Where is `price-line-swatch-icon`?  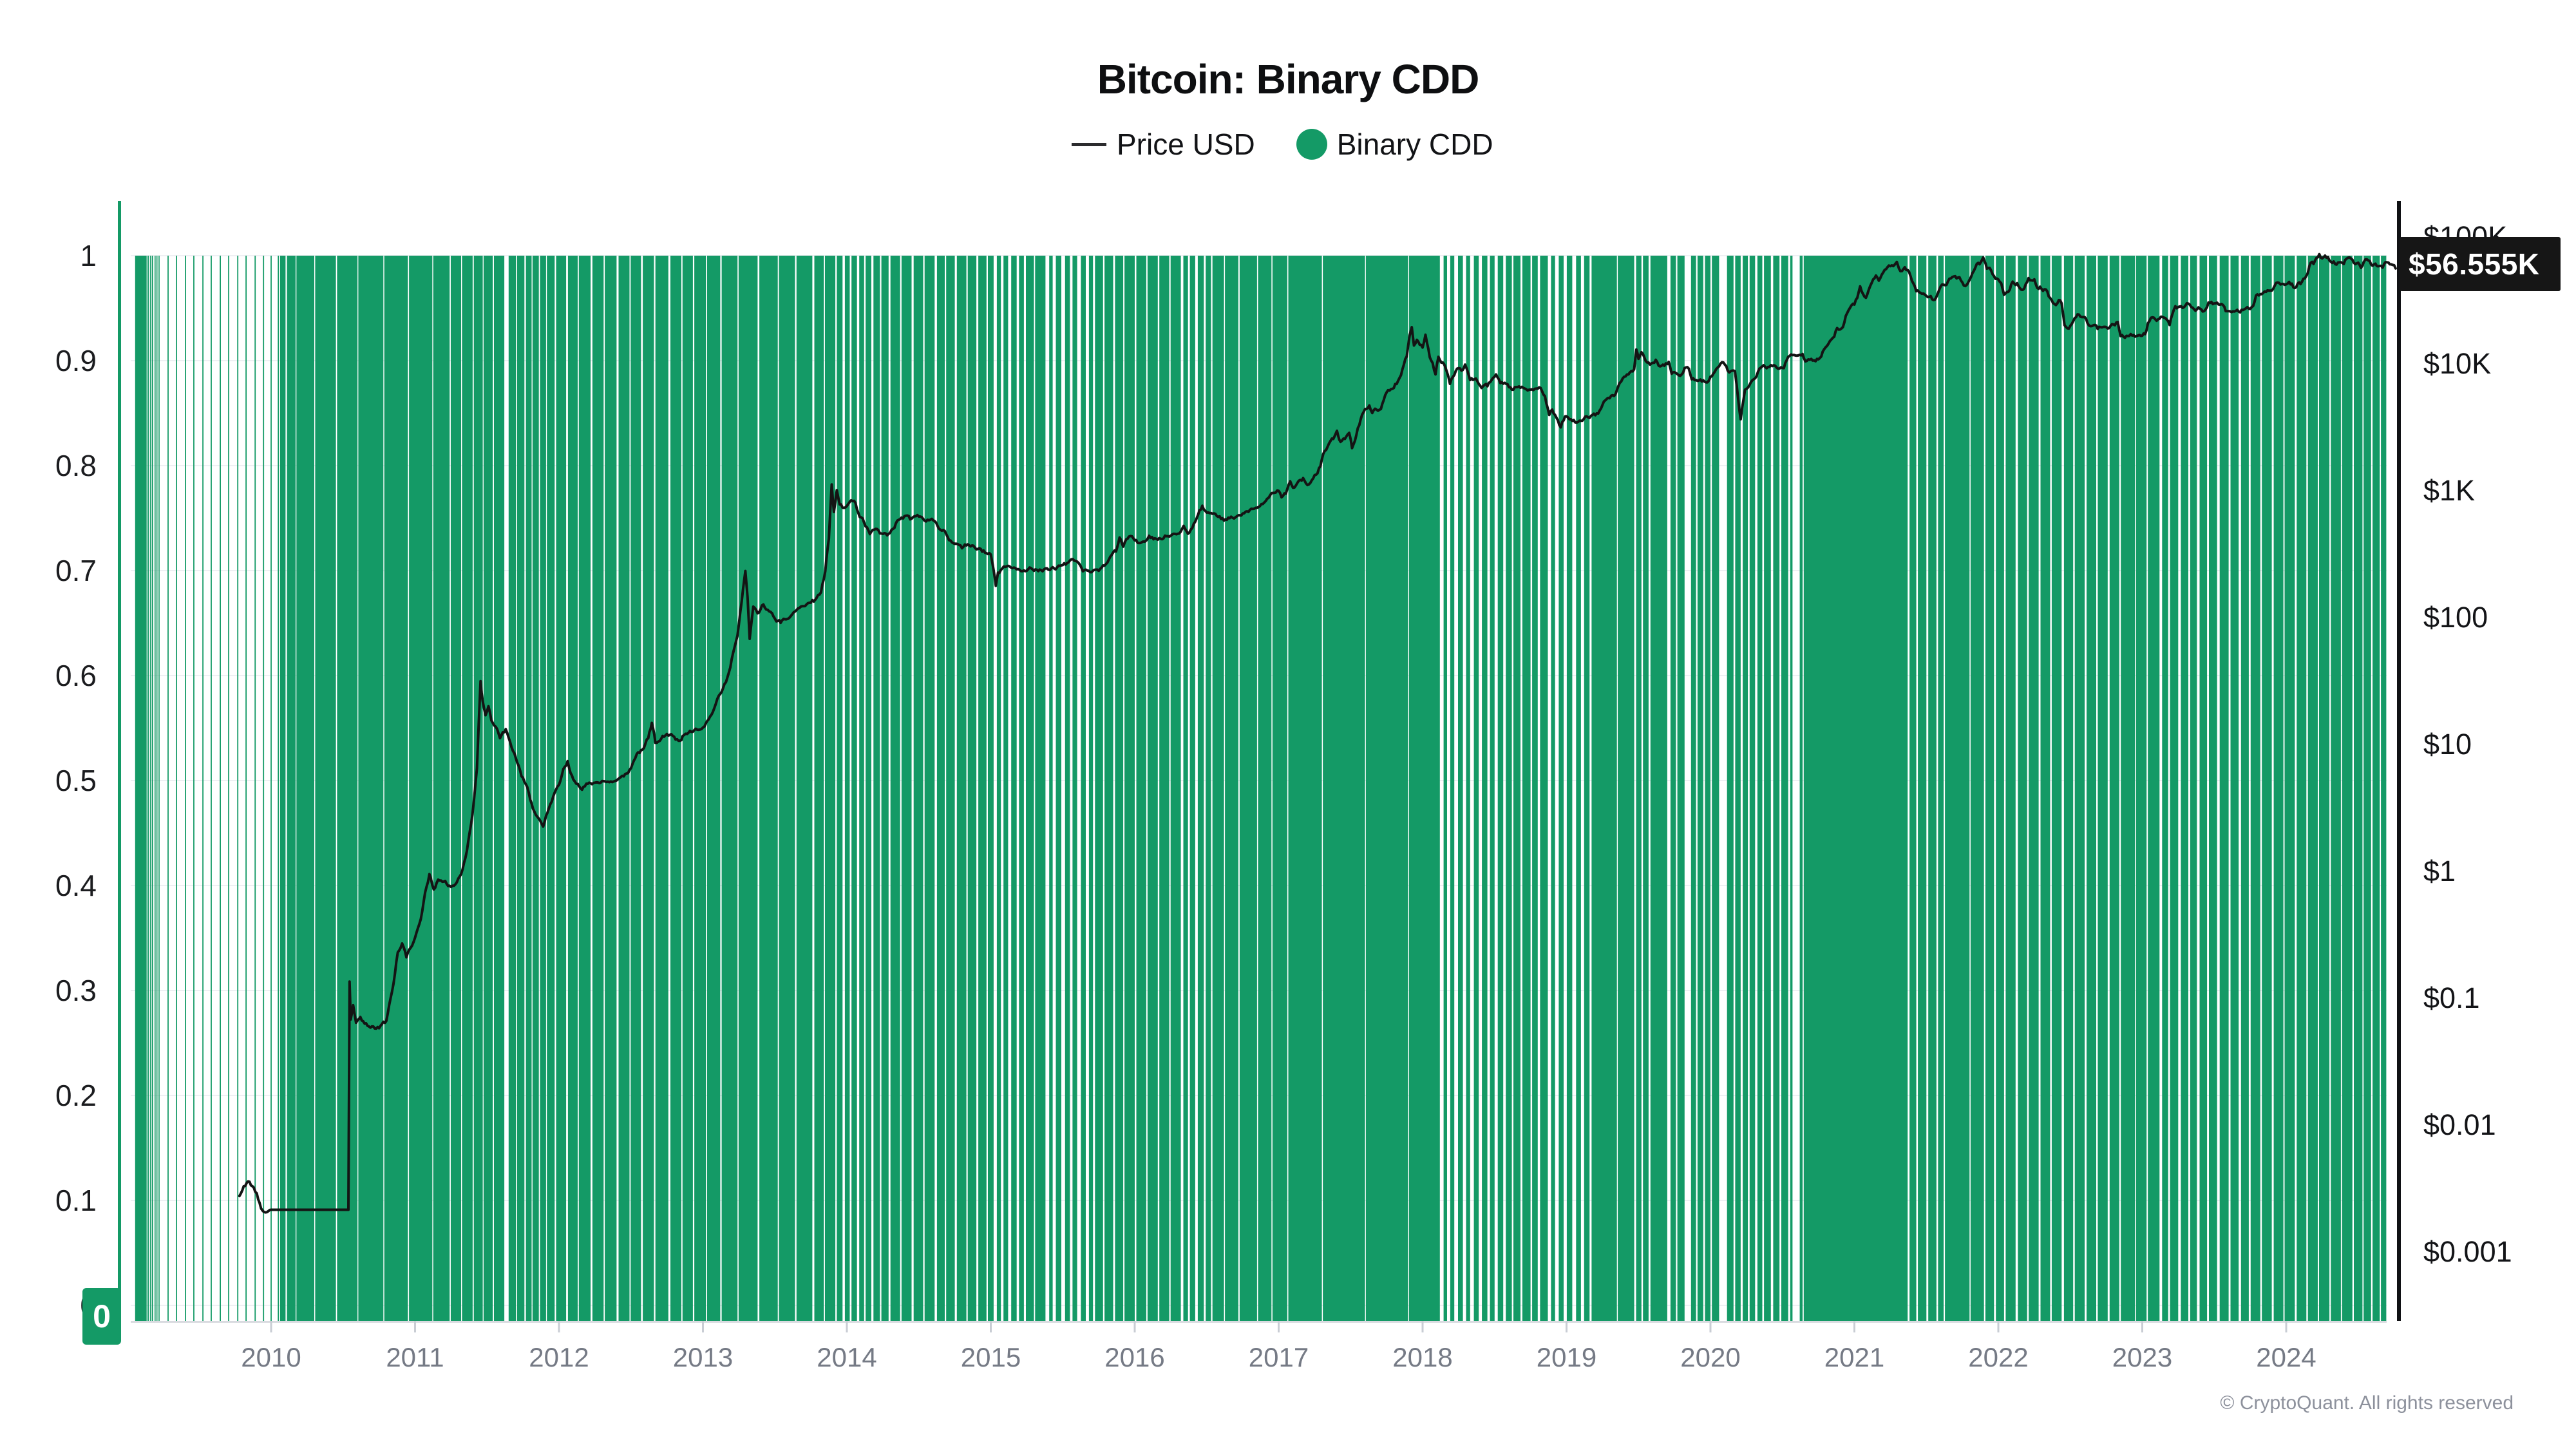 price-line-swatch-icon is located at coordinates (1089, 144).